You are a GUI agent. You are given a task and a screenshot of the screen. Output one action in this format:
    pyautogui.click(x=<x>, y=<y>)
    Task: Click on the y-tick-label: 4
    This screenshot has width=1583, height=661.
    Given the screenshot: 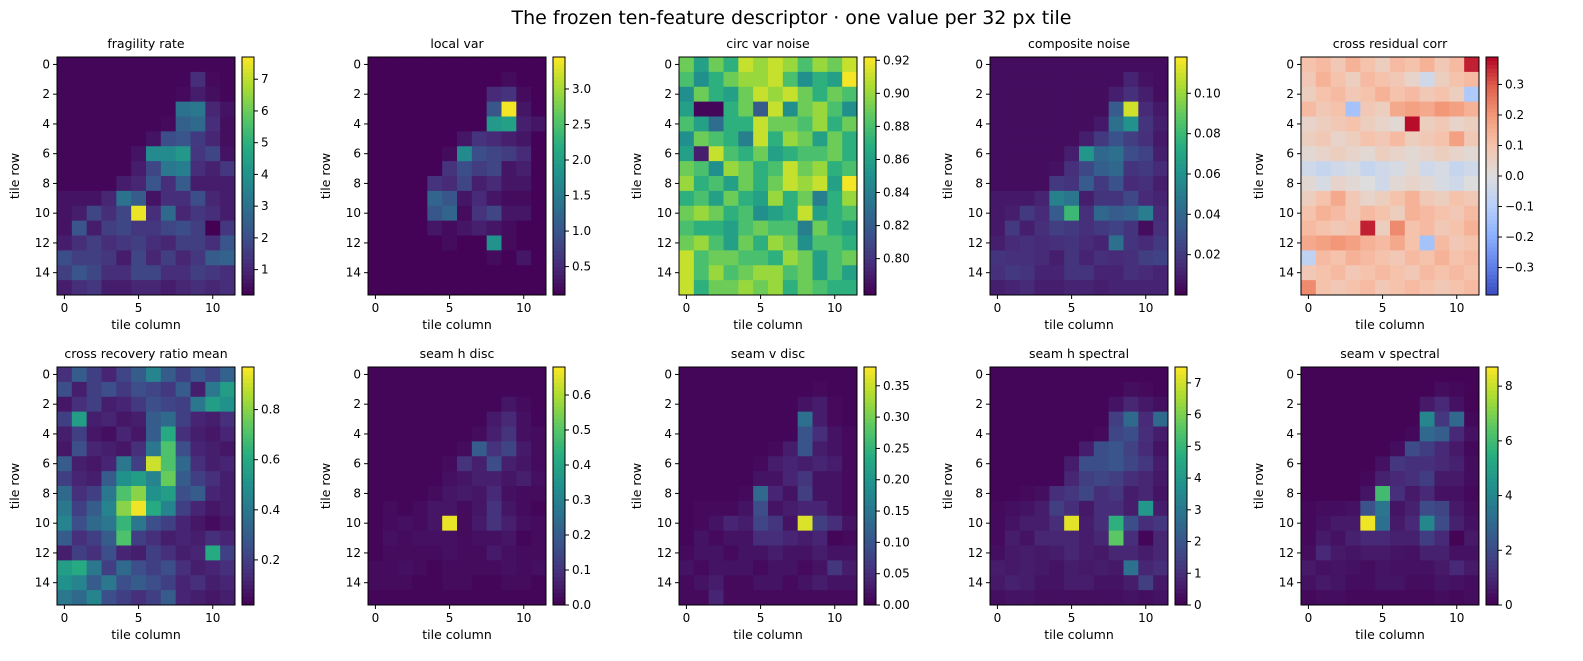 What is the action you would take?
    pyautogui.click(x=357, y=434)
    